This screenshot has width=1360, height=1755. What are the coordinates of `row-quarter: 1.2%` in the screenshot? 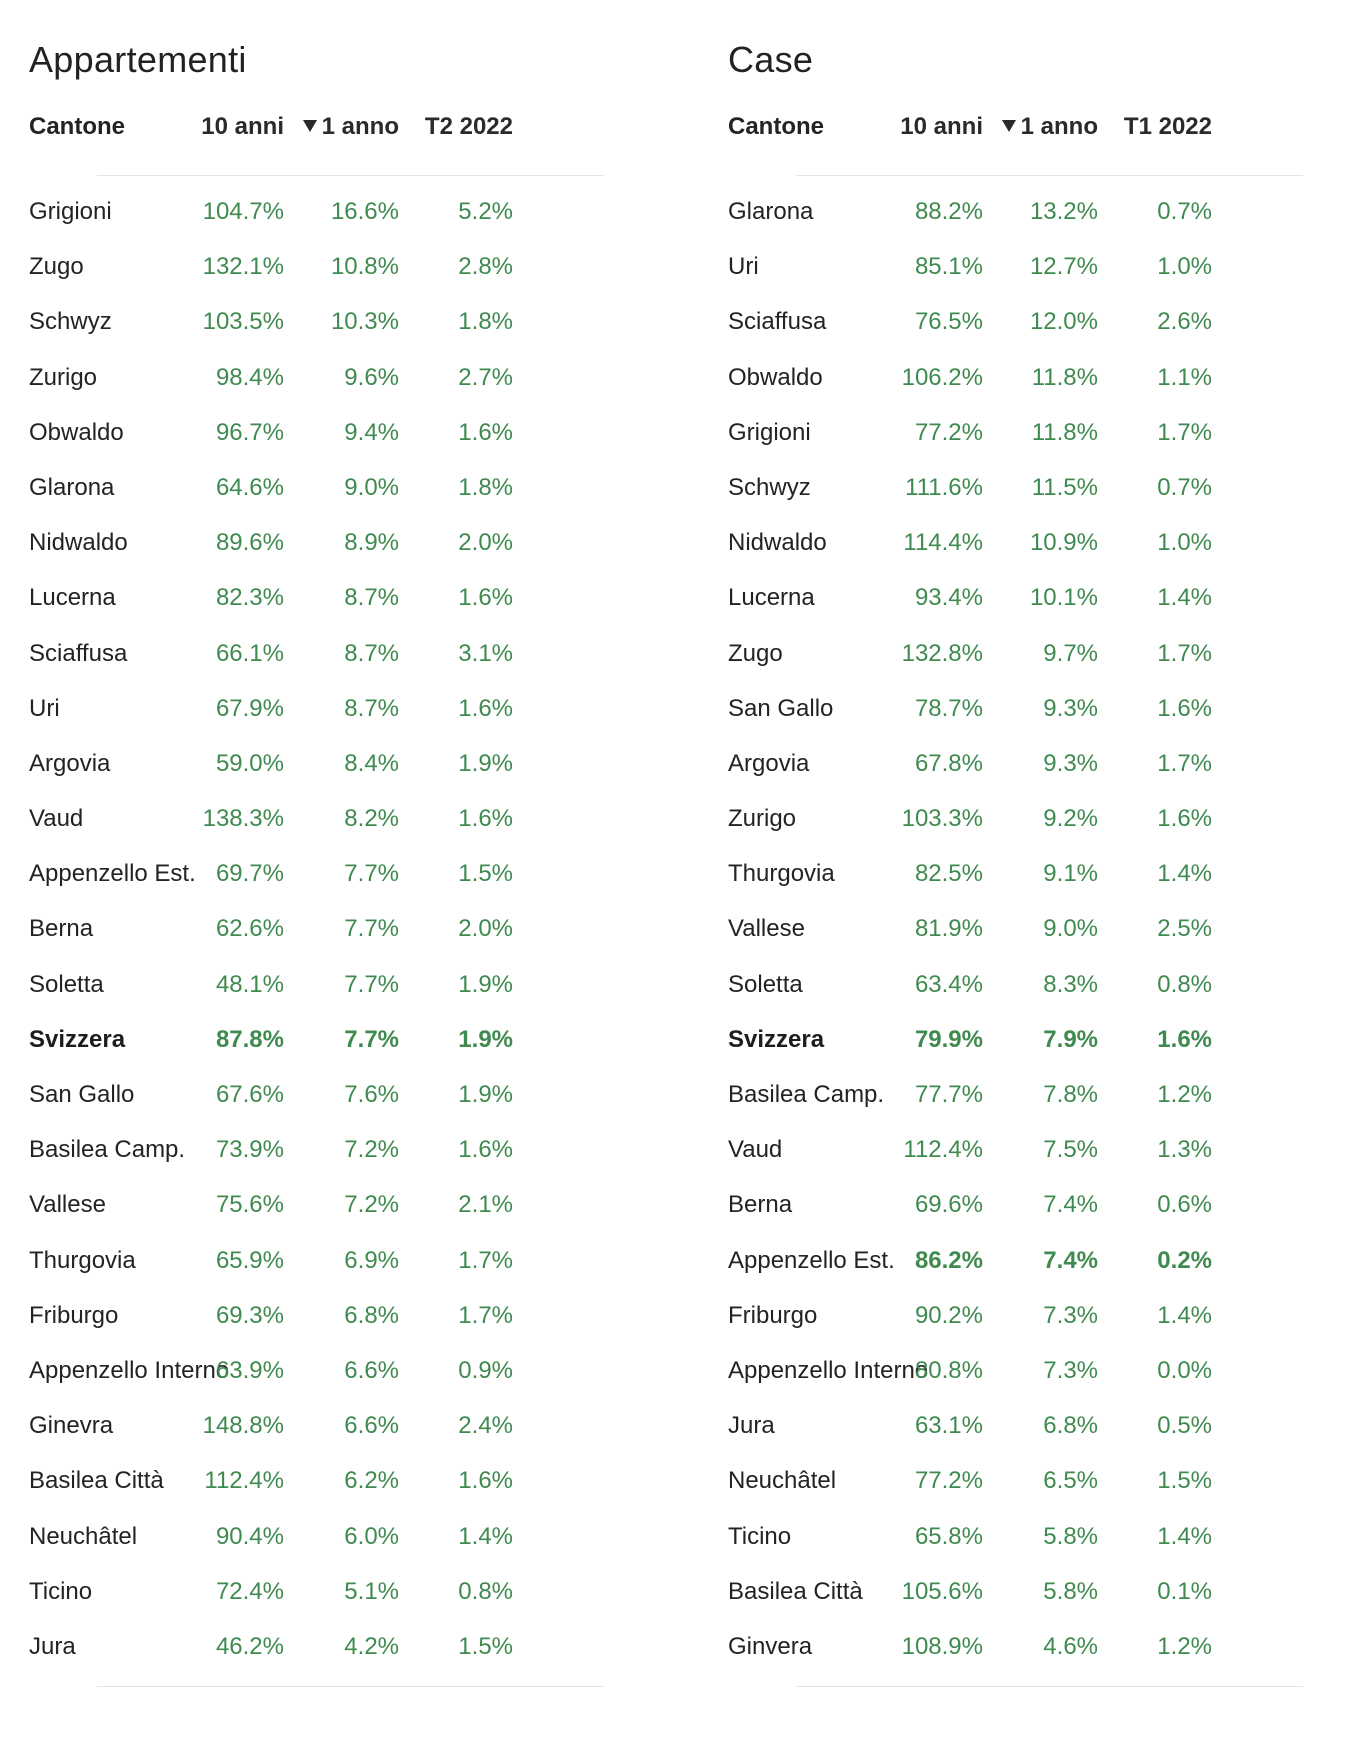 It's located at (1184, 1094).